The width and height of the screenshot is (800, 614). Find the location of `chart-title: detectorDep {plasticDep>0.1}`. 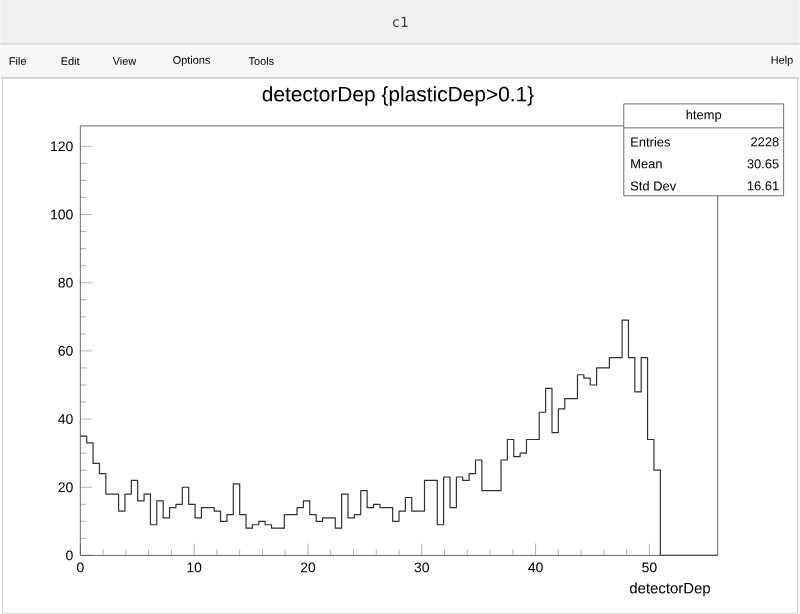

chart-title: detectorDep {plasticDep>0.1} is located at coordinates (398, 96).